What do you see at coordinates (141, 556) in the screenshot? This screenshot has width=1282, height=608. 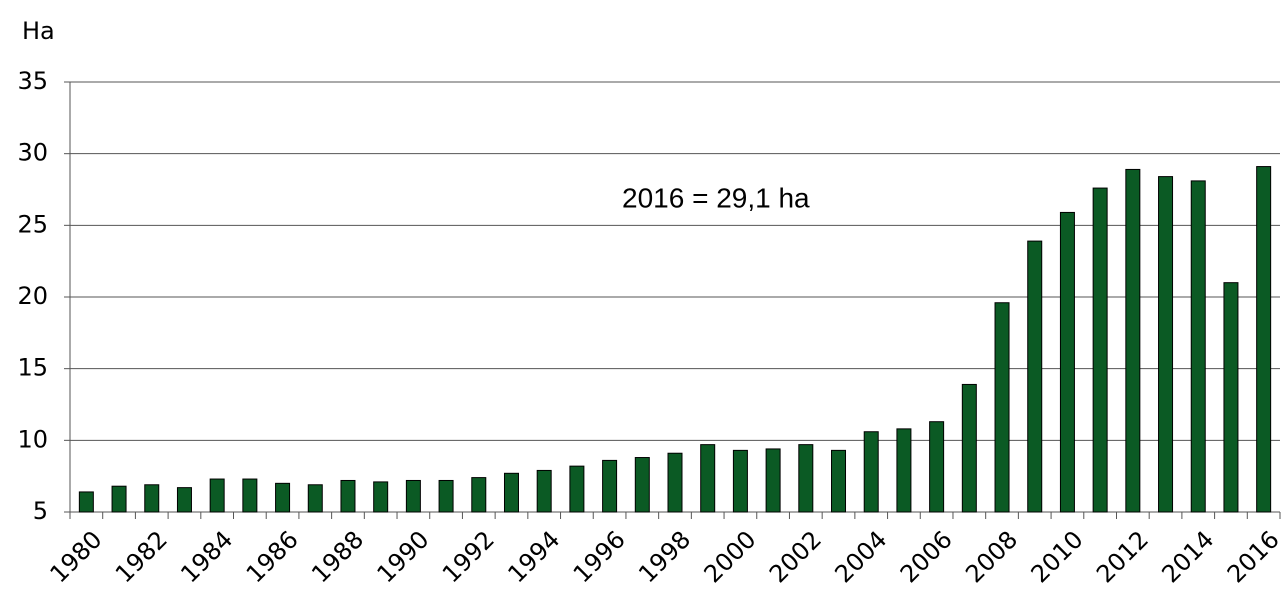 I see `x-tick-label: 1982` at bounding box center [141, 556].